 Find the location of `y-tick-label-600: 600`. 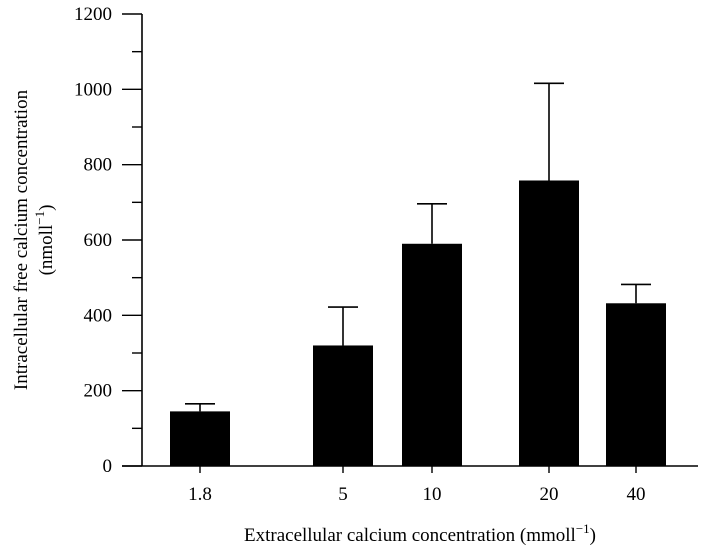

y-tick-label-600: 600 is located at coordinates (98, 240).